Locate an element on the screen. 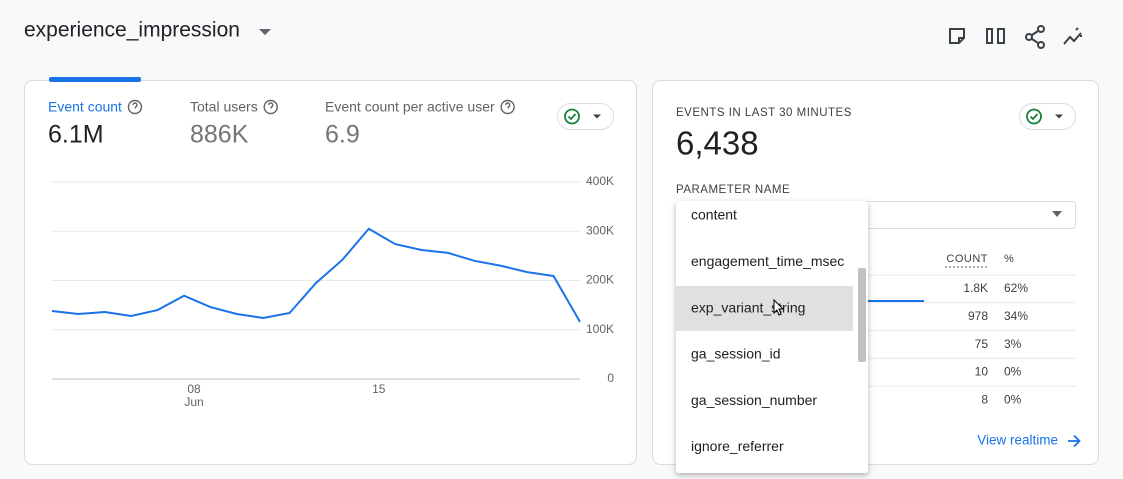 The image size is (1123, 479). dropdown-item: ignore_referrer is located at coordinates (737, 446).